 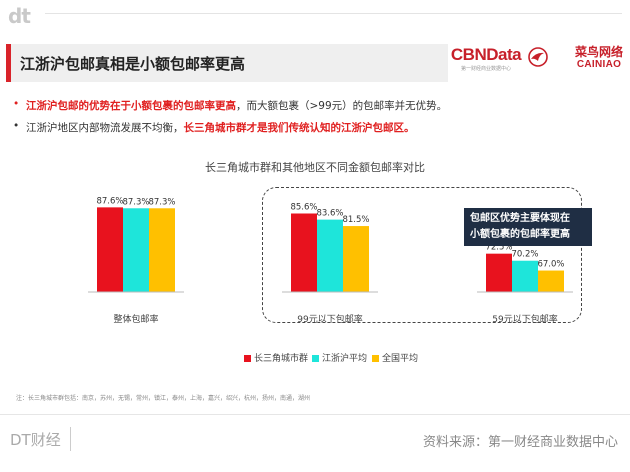 I want to click on data-label-1-1: 83.6%, so click(x=329, y=214).